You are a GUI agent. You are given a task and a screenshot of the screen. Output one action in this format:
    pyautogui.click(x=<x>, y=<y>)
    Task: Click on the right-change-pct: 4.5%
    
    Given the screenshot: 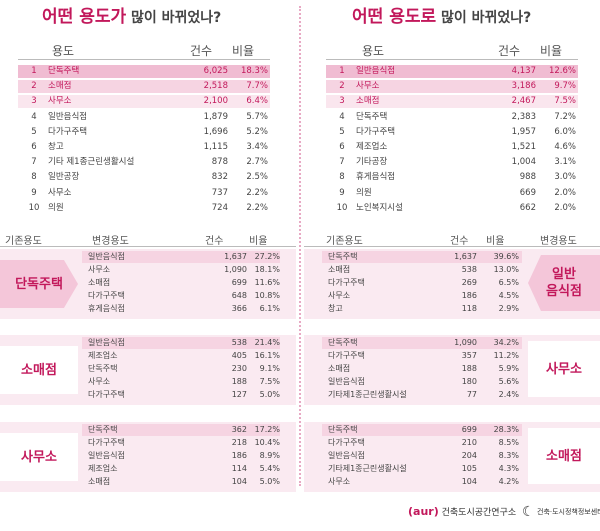 What is the action you would take?
    pyautogui.click(x=508, y=295)
    